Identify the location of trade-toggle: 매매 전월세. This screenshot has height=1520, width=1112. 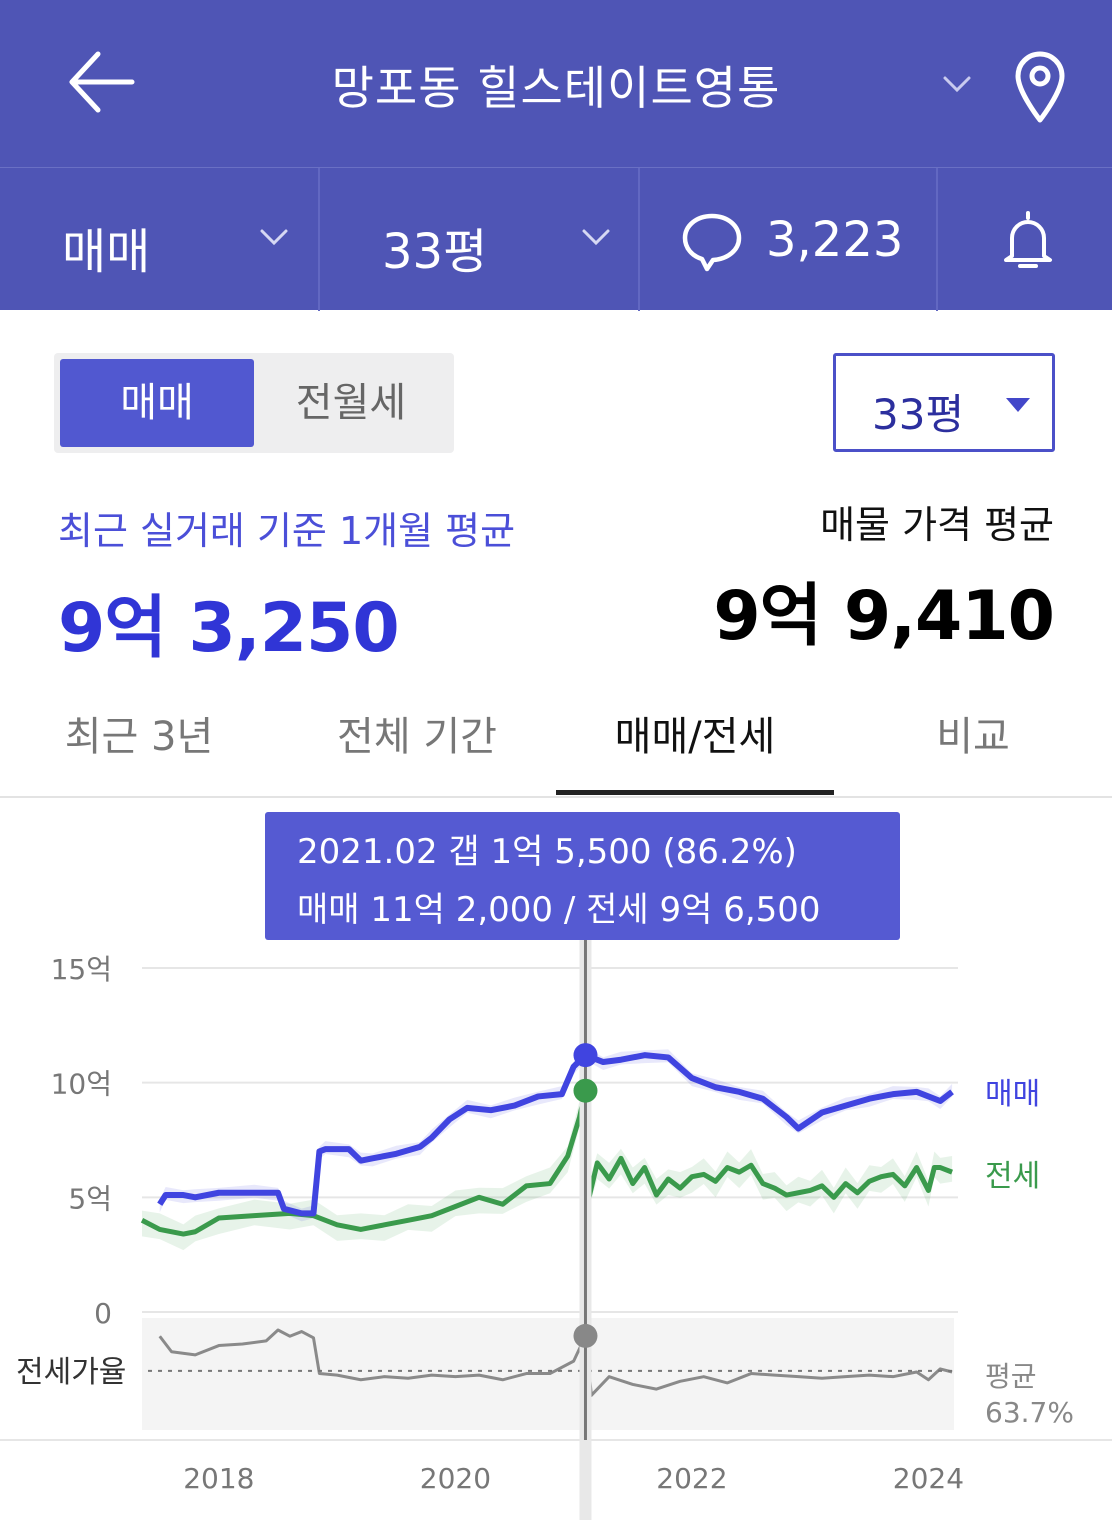
(254, 403).